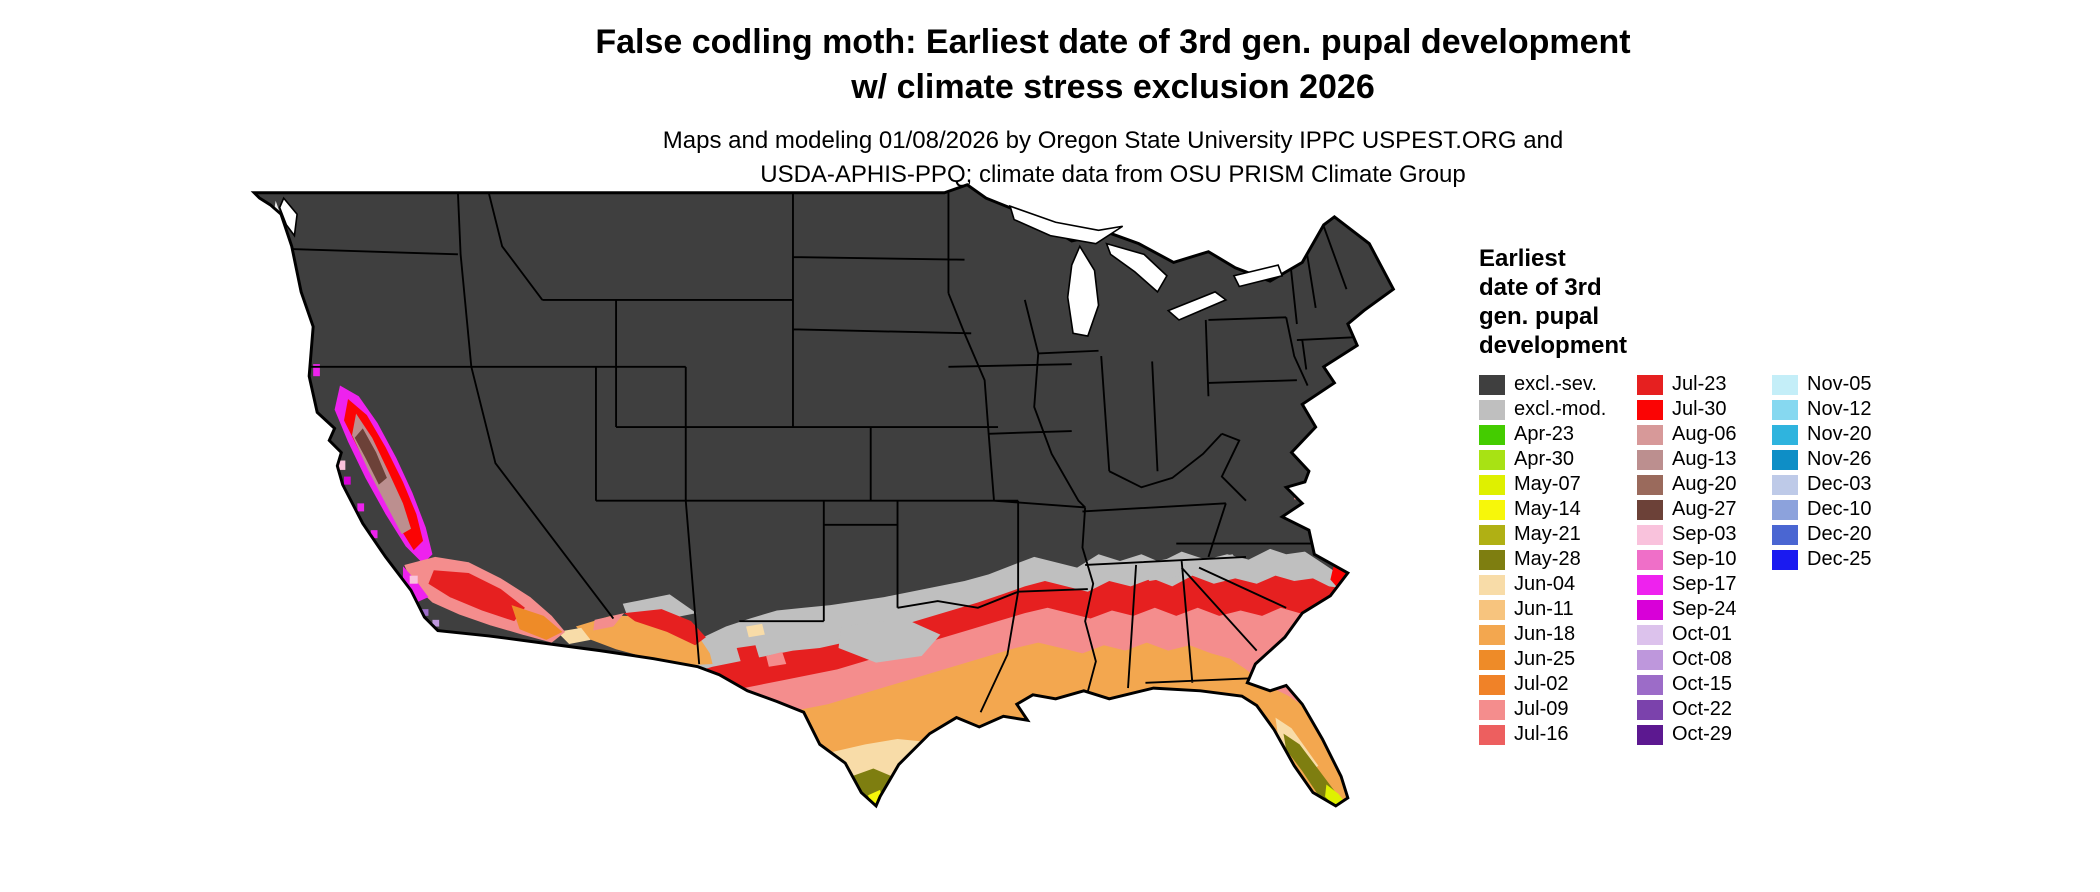 This screenshot has width=2100, height=892. What do you see at coordinates (1542, 659) in the screenshot?
I see `legend-row: Jun-25` at bounding box center [1542, 659].